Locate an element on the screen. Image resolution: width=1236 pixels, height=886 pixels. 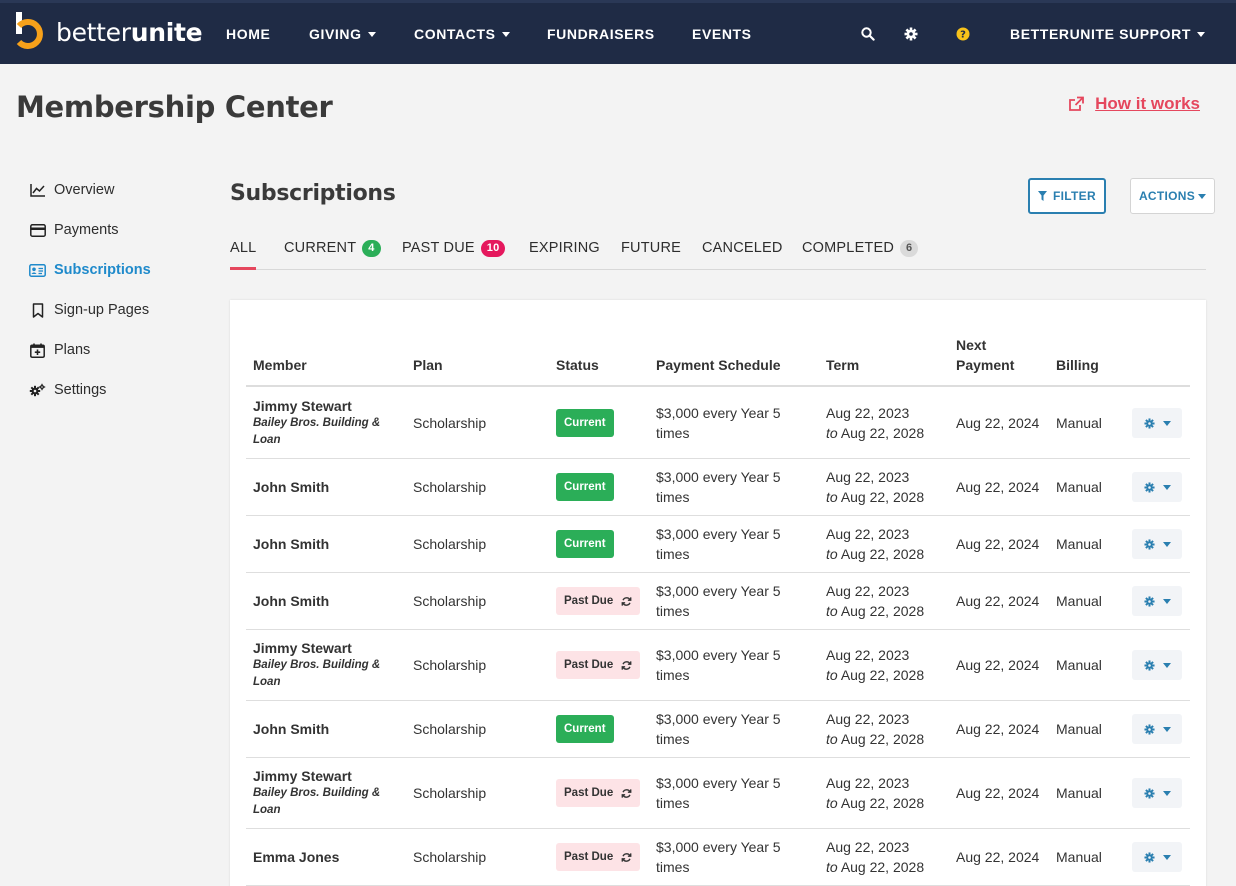
sidebar-item-overview: Overview is located at coordinates (119, 190).